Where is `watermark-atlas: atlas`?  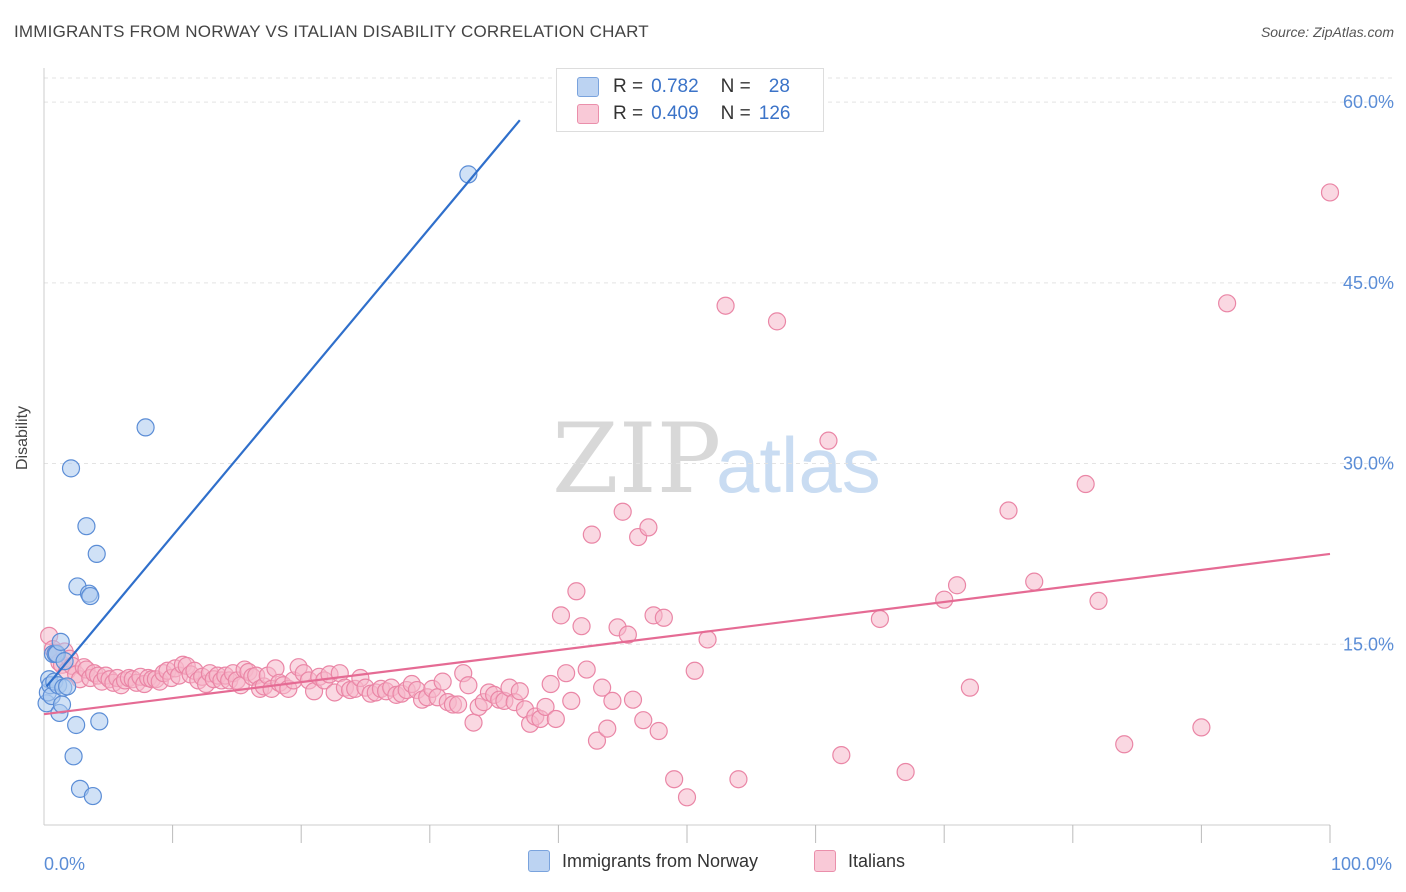
watermark-atlas: atlas is located at coordinates (798, 465).